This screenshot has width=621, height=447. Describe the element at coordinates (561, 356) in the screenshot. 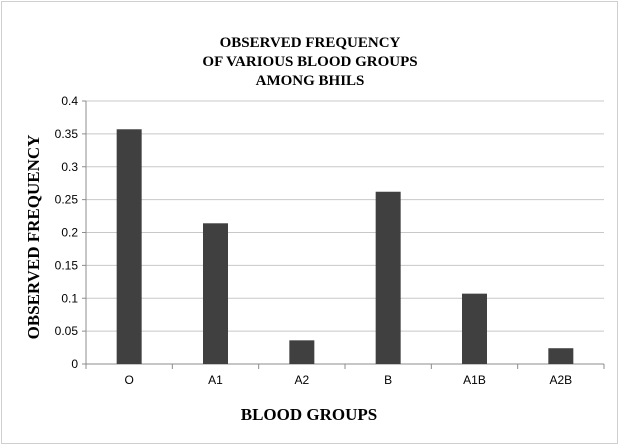

I see `bar-a2b` at that location.